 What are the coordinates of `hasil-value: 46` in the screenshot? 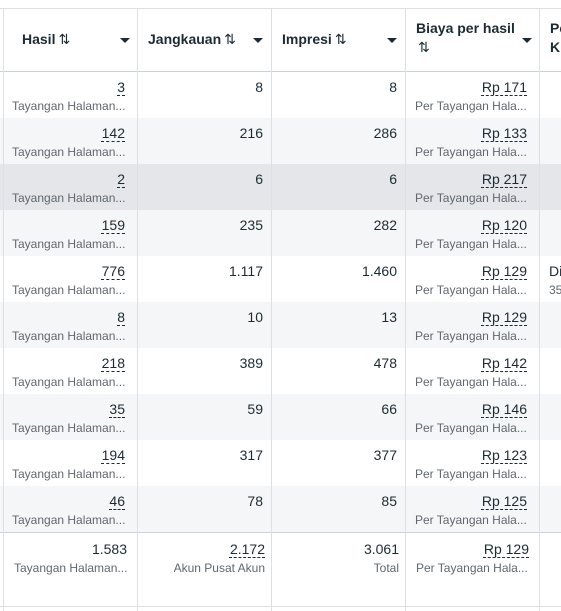 It's located at (117, 501).